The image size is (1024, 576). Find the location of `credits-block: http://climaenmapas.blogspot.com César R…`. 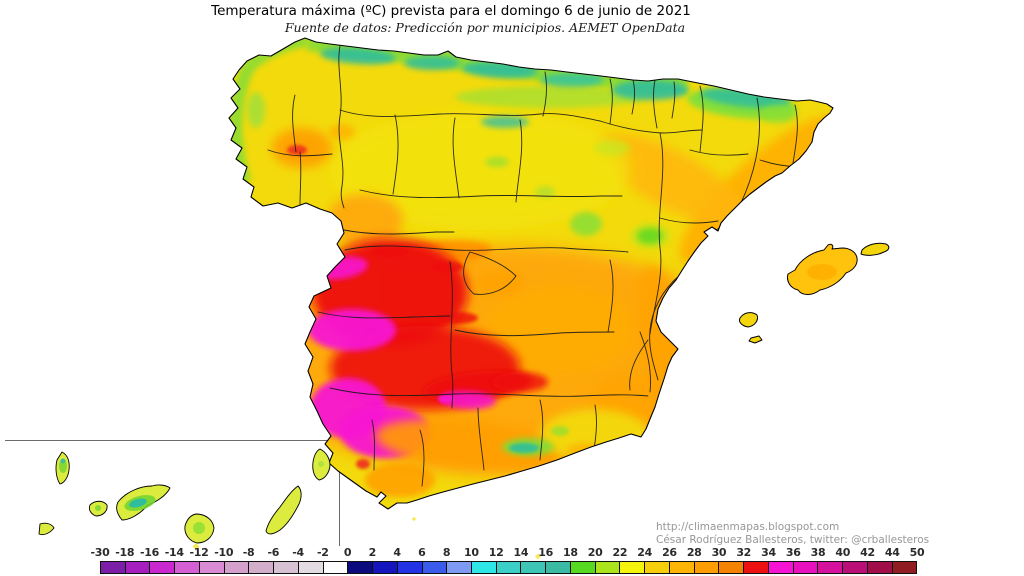

credits-block: http://climaenmapas.blogspot.com César R… is located at coordinates (792, 534).